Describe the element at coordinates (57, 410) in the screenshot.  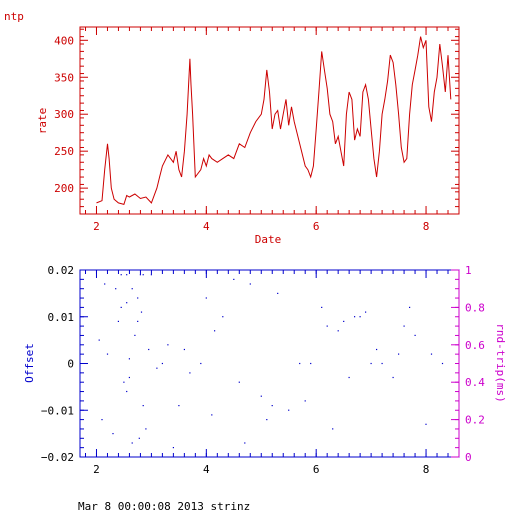
I see `y-tick-label: −0.01` at that location.